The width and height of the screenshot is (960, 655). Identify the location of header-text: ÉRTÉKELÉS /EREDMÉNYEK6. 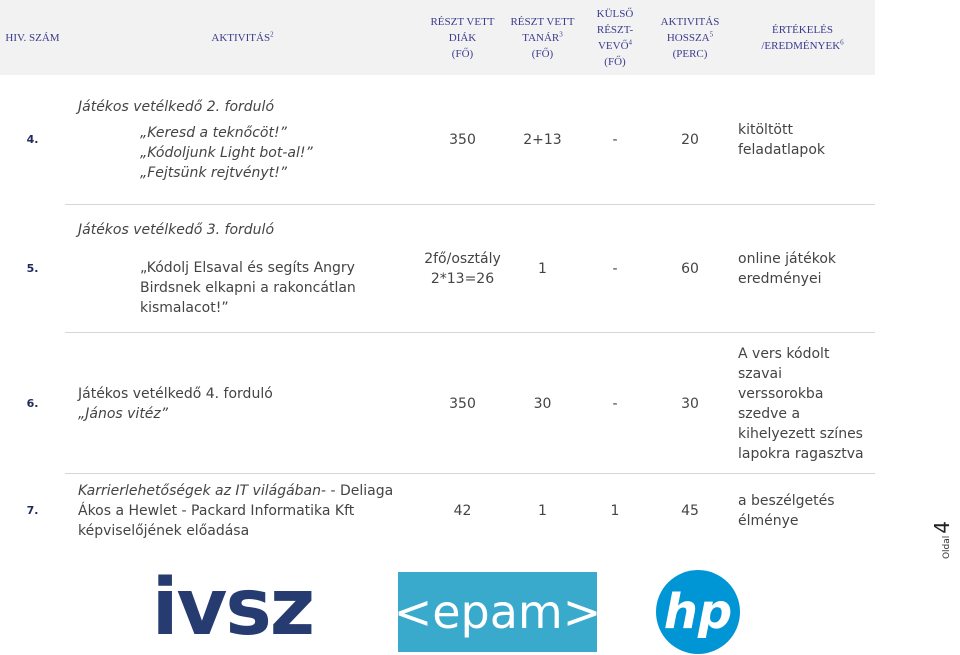
(802, 38).